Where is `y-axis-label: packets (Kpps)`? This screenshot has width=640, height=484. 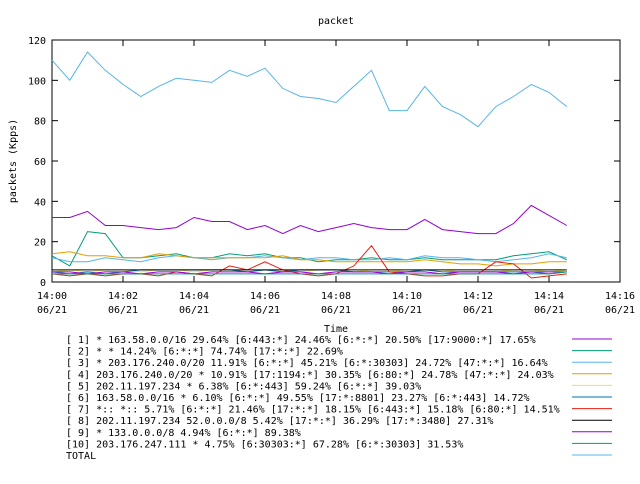 y-axis-label: packets (Kpps) is located at coordinates (13, 161).